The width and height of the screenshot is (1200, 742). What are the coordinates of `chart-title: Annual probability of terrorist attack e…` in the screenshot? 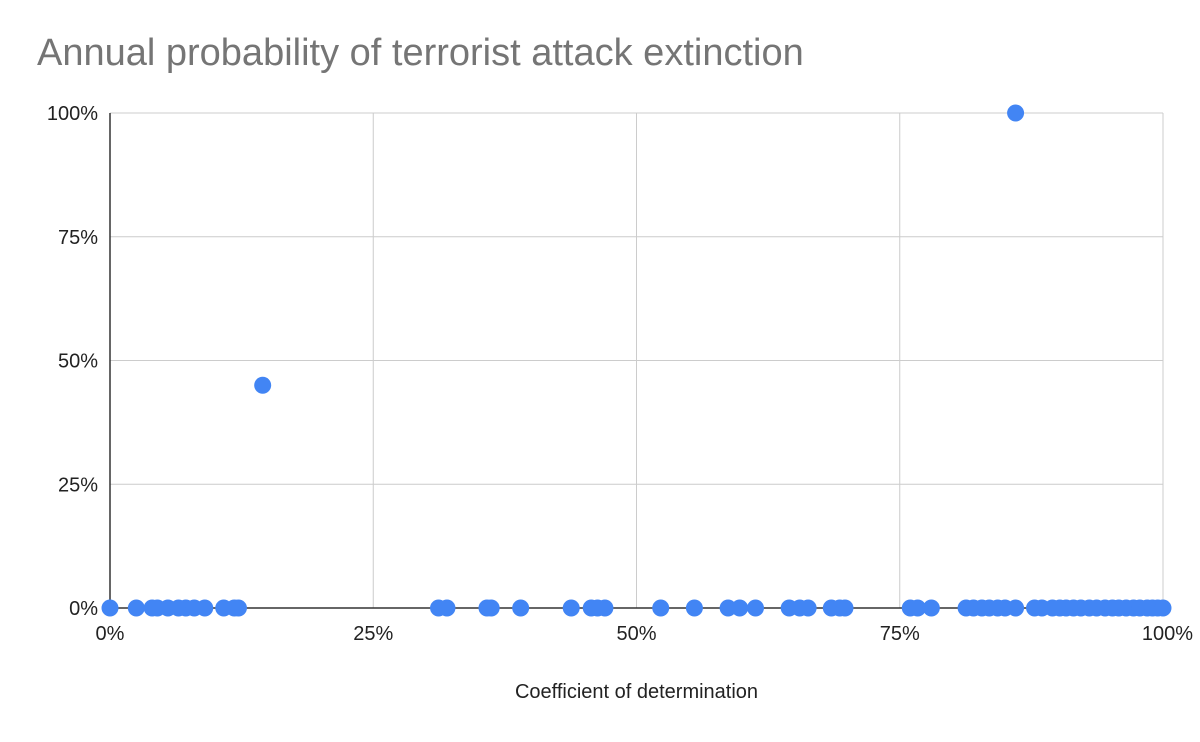 It's located at (420, 53).